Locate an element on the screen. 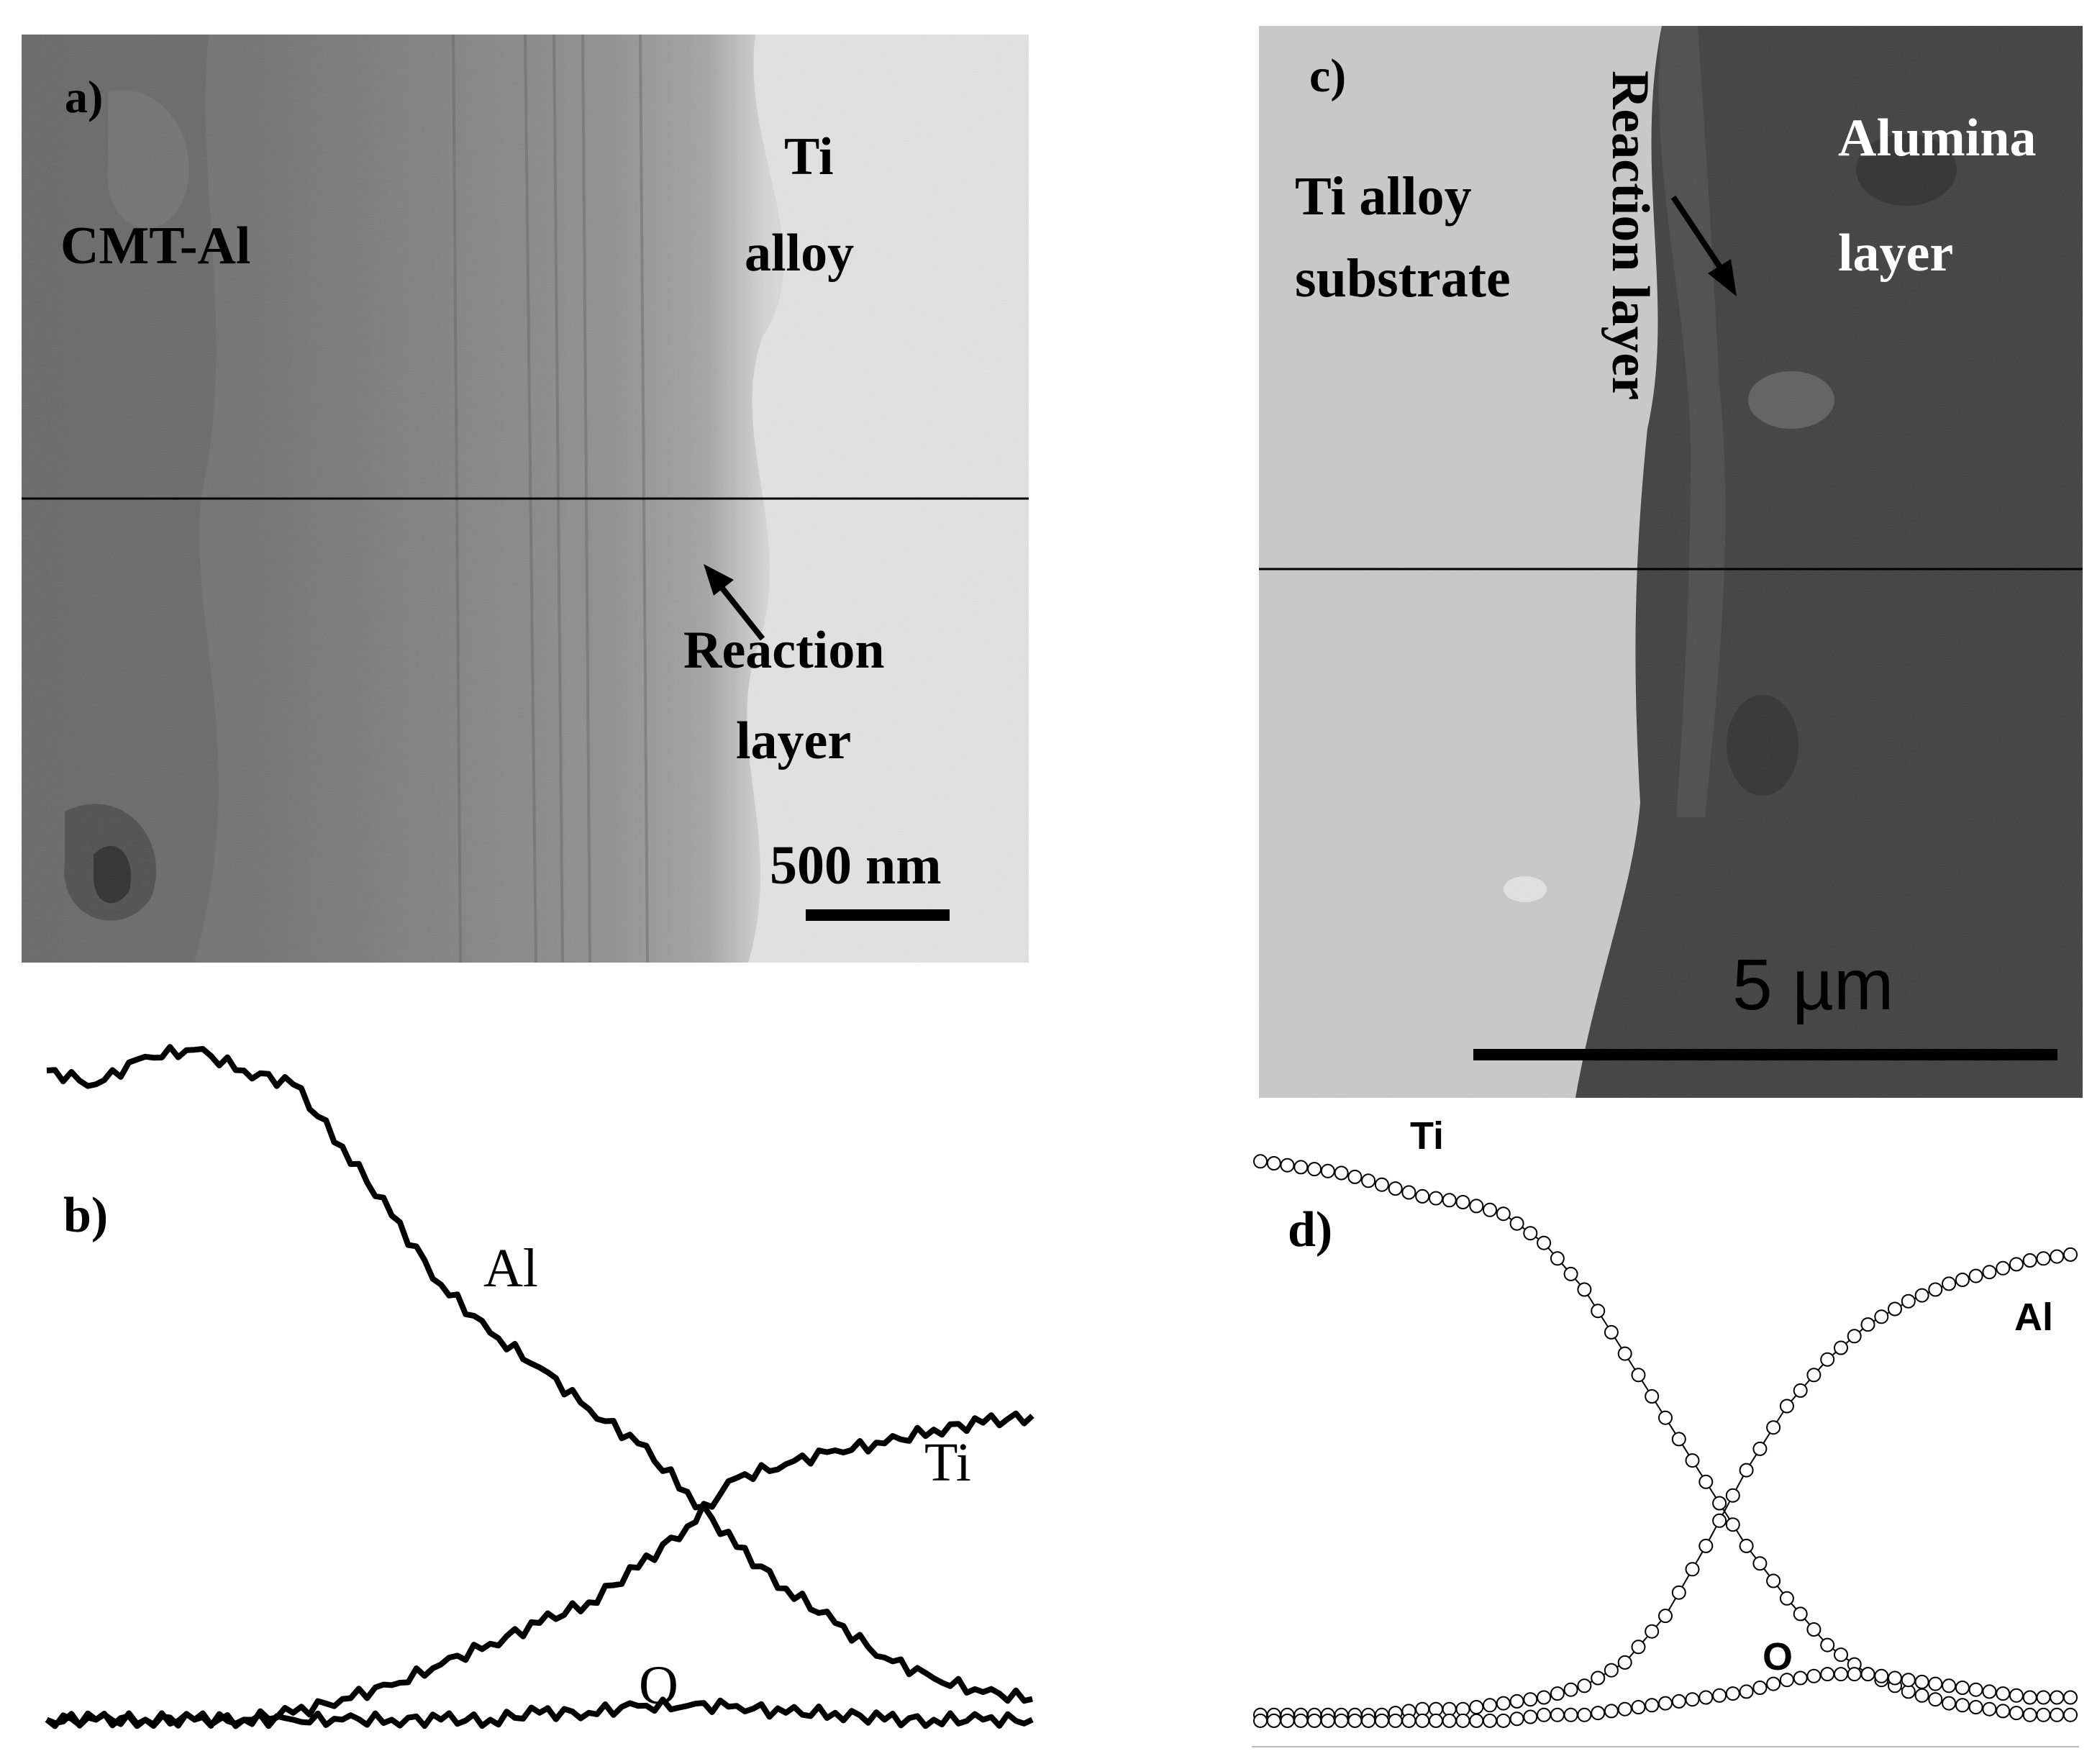 This screenshot has width=2092, height=1764. series-label-ti-b: Ti is located at coordinates (947, 1462).